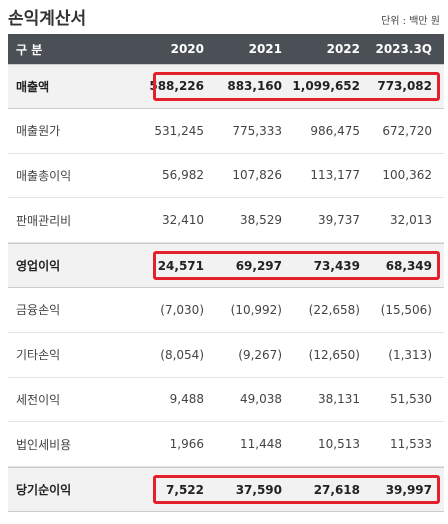 This screenshot has width=448, height=524. I want to click on value-cell: 9,488, so click(186, 399).